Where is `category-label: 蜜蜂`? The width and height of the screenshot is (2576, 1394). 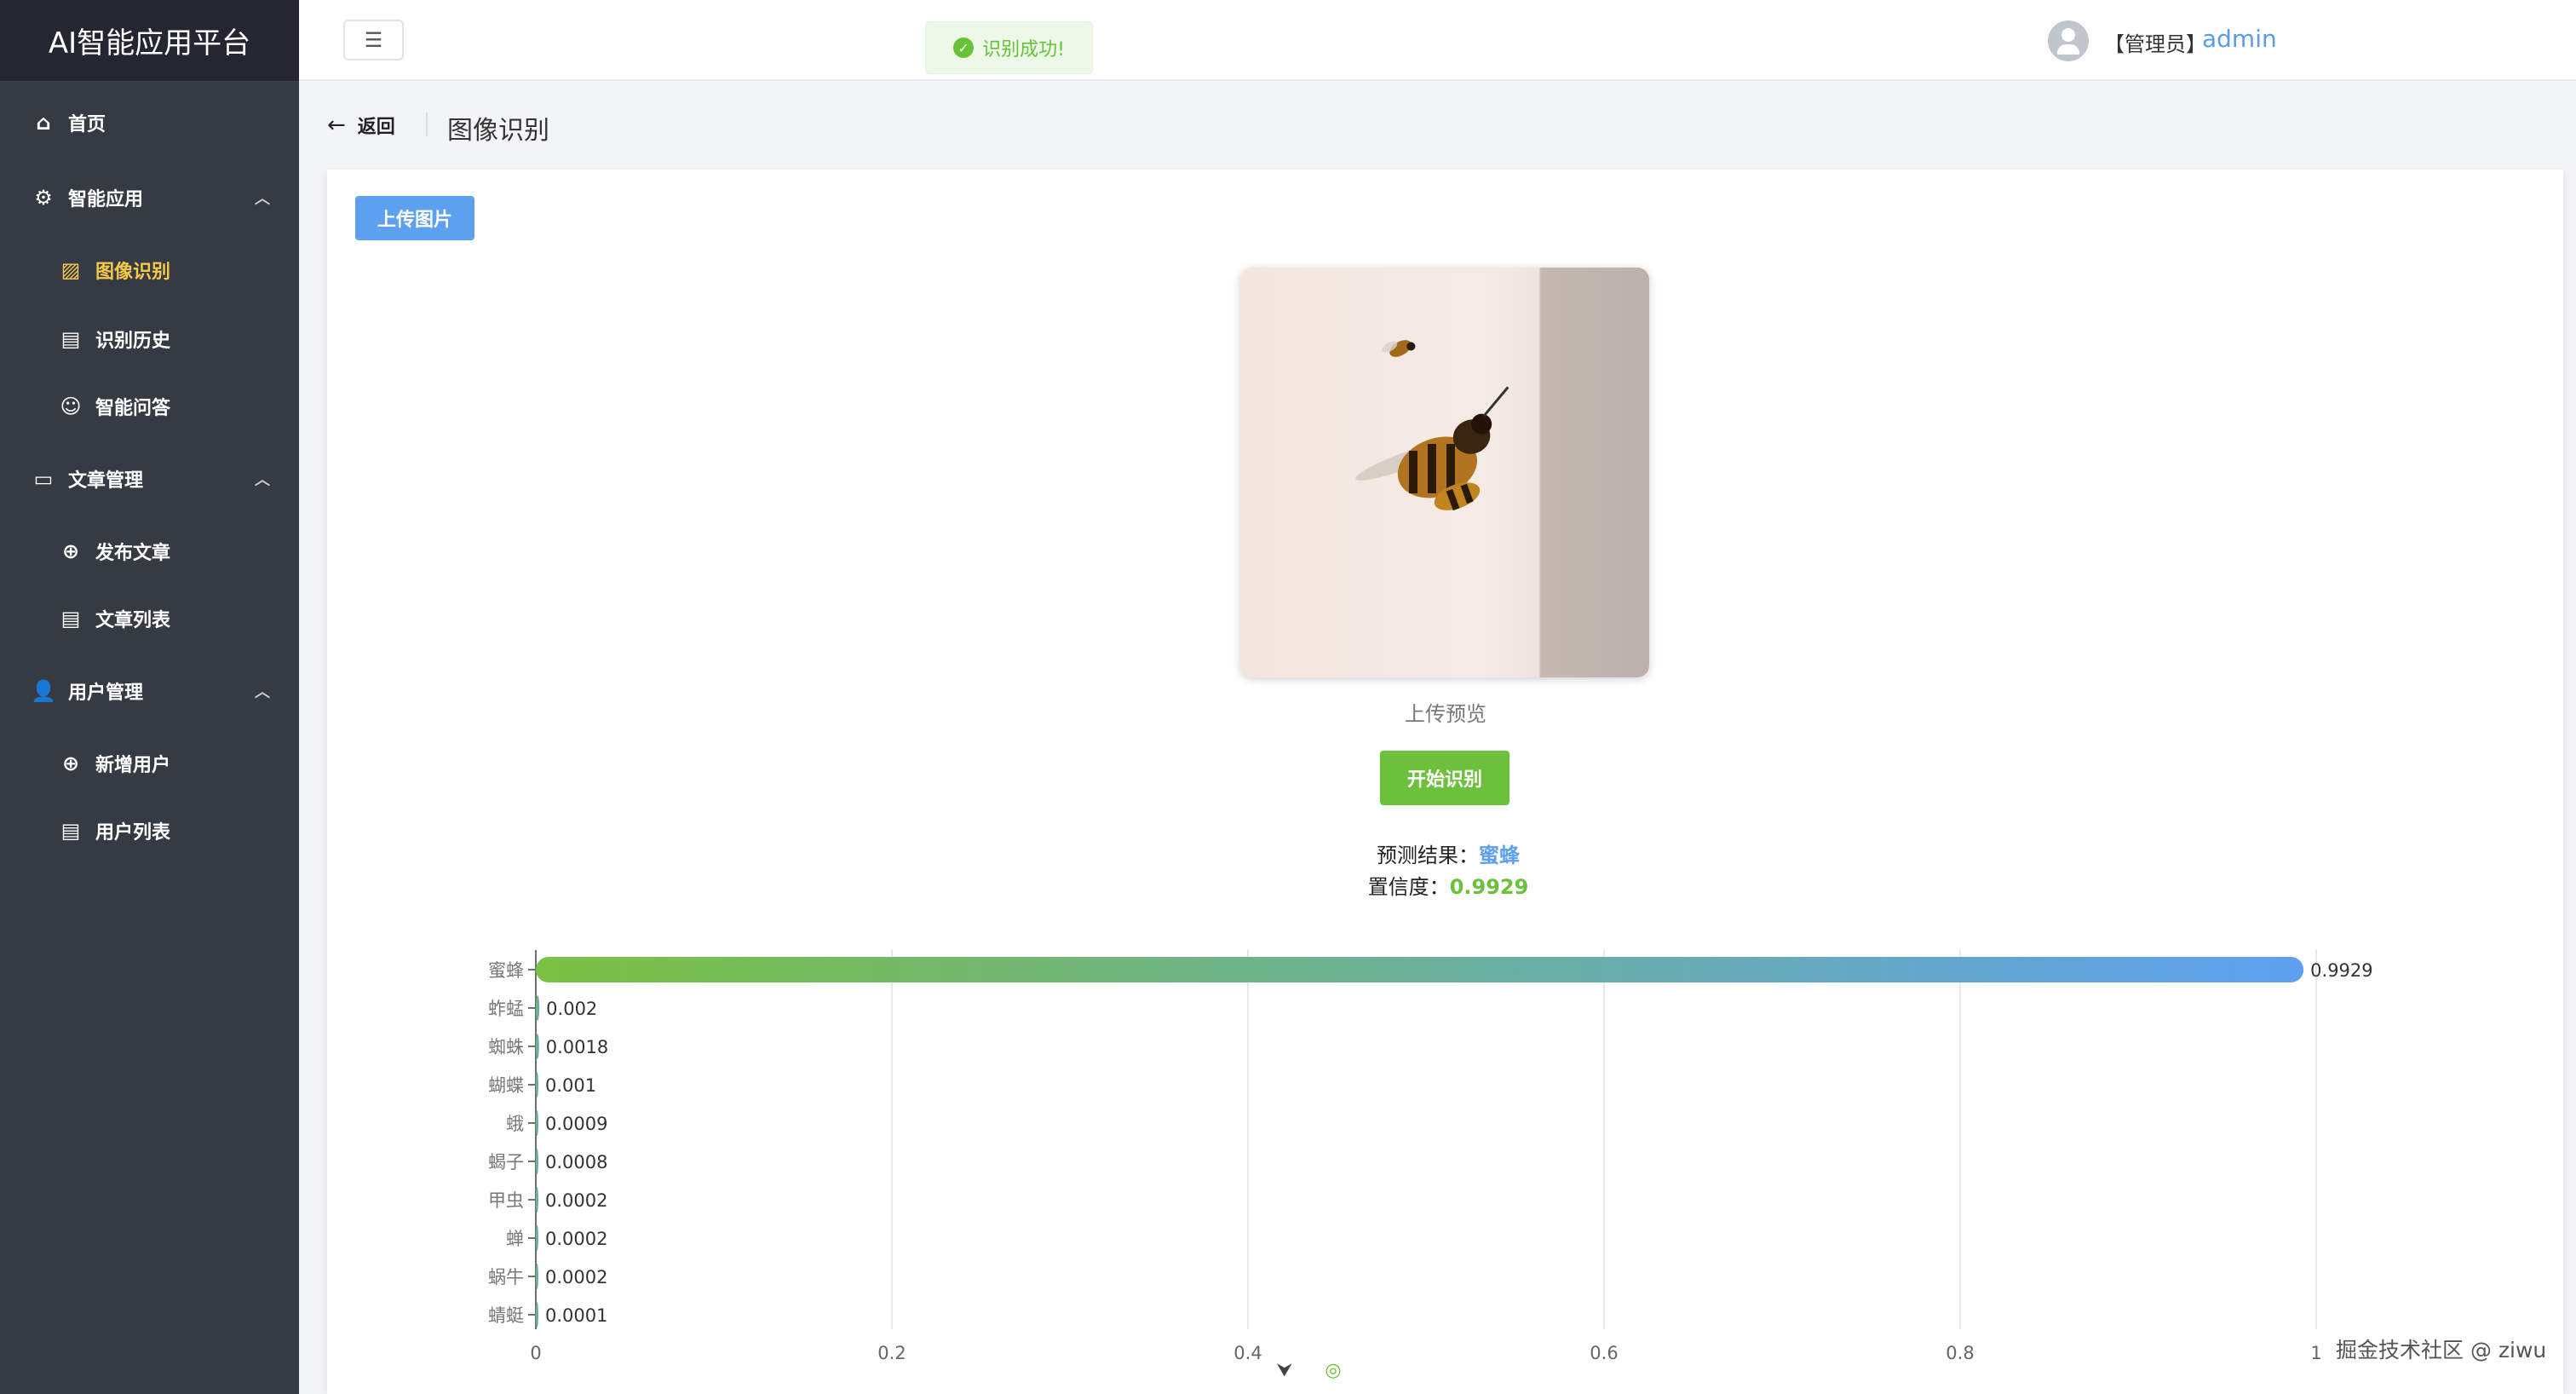
category-label: 蜜蜂 is located at coordinates (506, 970).